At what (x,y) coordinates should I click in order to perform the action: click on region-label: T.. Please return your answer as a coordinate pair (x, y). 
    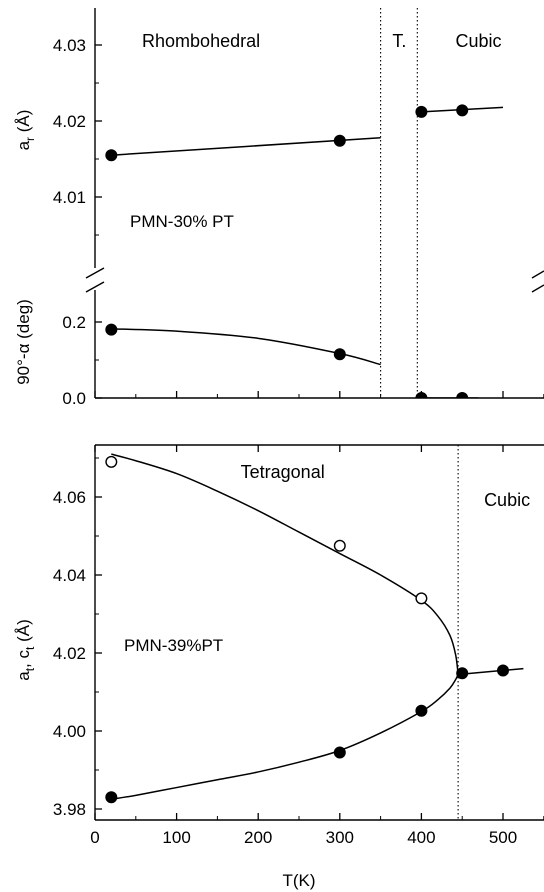
    Looking at the image, I should click on (399, 41).